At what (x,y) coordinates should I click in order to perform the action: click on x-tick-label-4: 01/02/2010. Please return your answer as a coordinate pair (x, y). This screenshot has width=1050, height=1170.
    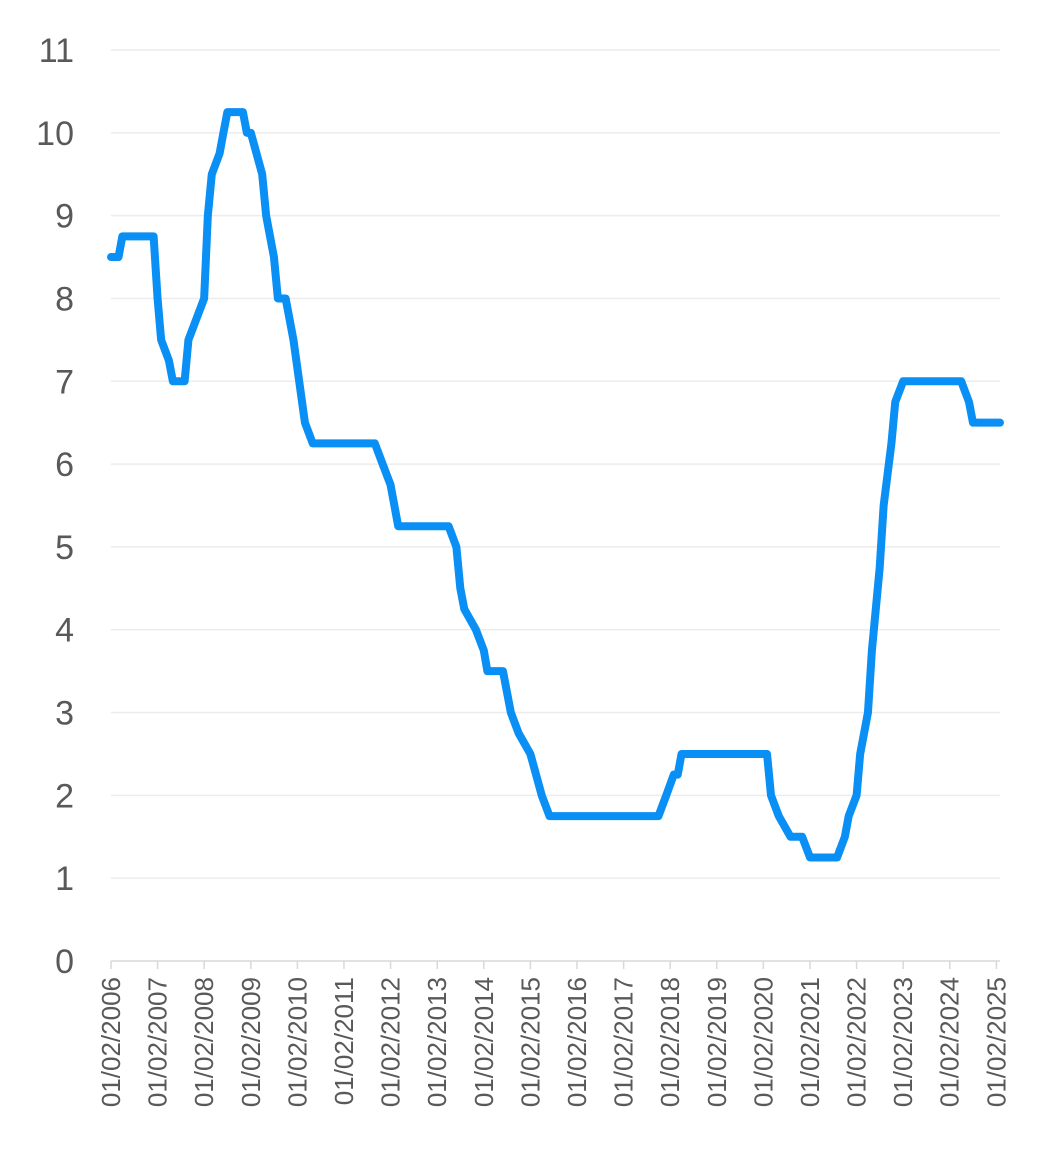
    Looking at the image, I should click on (297, 1042).